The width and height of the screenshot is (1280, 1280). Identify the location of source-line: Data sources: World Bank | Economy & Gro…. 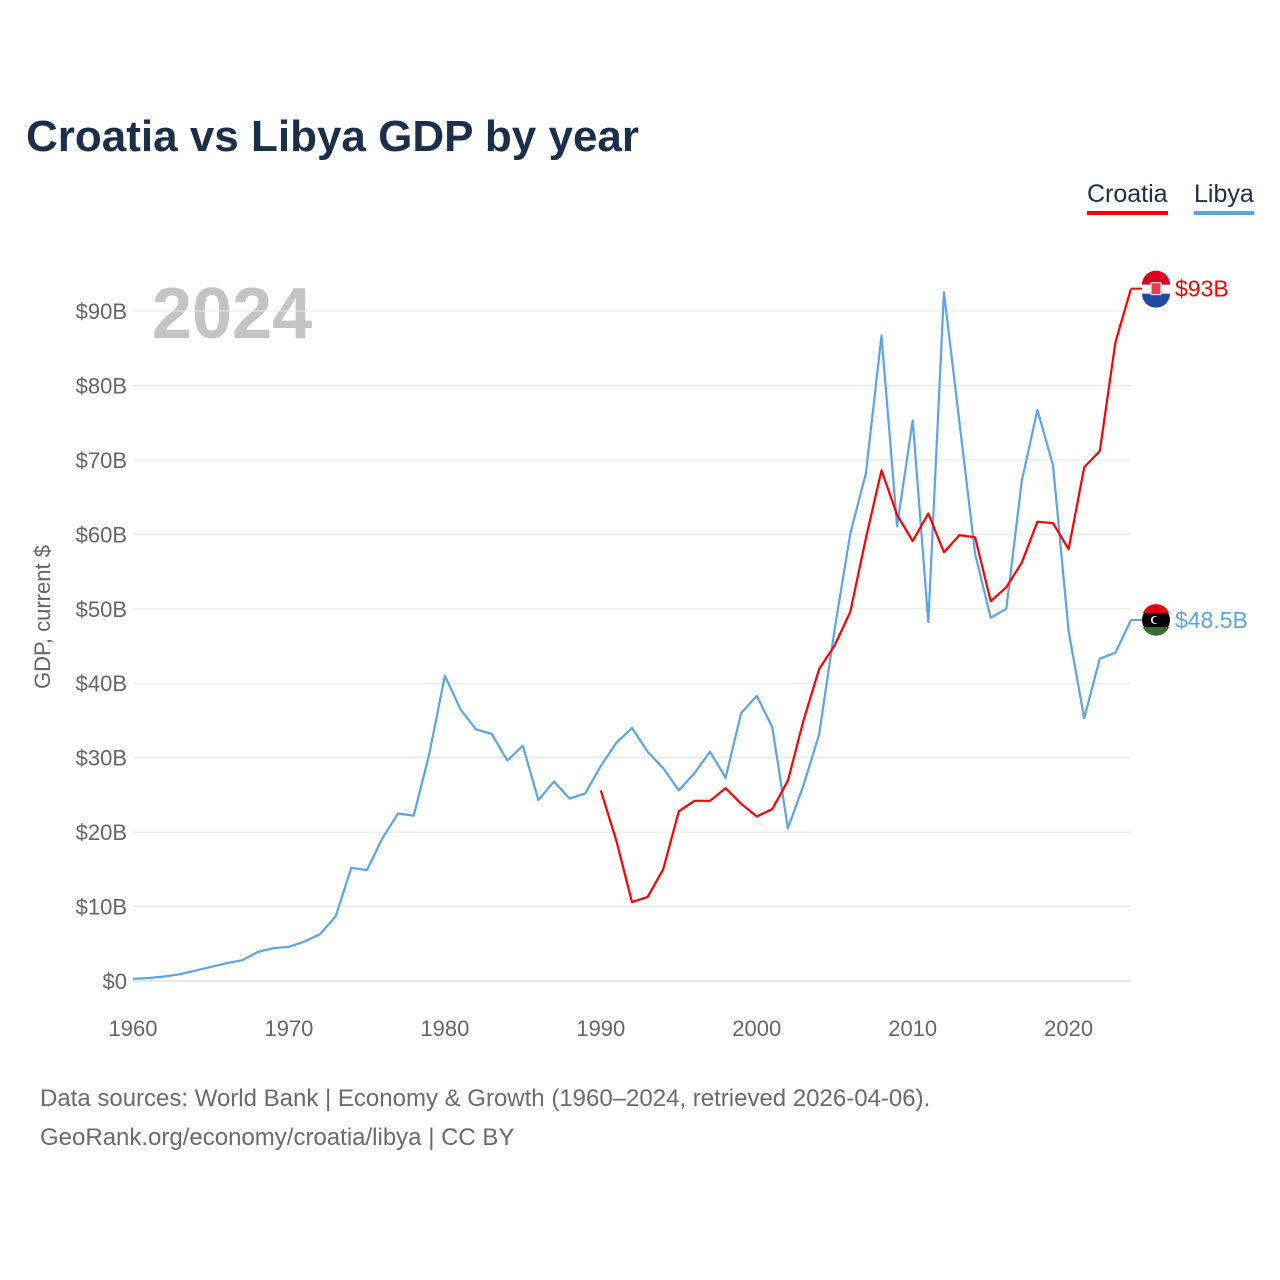
(485, 1098).